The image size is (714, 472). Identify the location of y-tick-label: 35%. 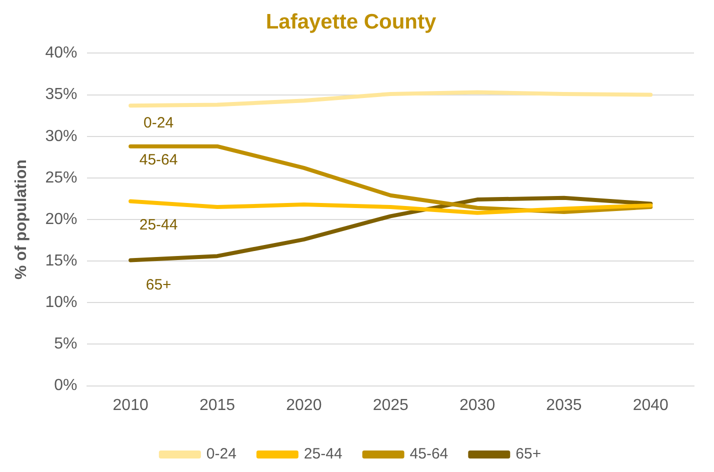
(61, 95).